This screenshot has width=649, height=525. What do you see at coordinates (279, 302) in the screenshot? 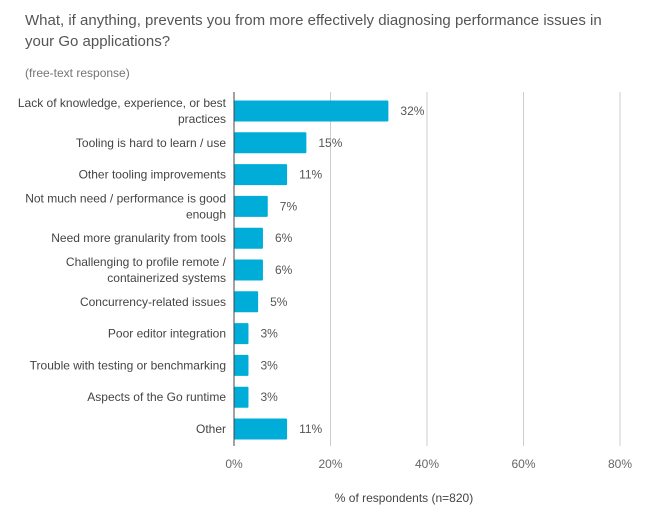
I see `value-label: 5%` at bounding box center [279, 302].